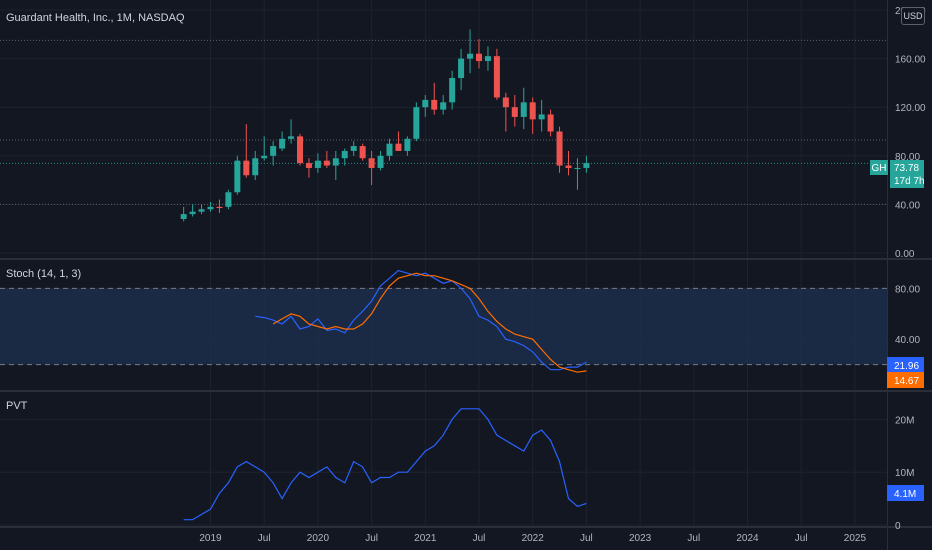 The height and width of the screenshot is (550, 932). Describe the element at coordinates (425, 538) in the screenshot. I see `x-tick-label: 2021` at that location.